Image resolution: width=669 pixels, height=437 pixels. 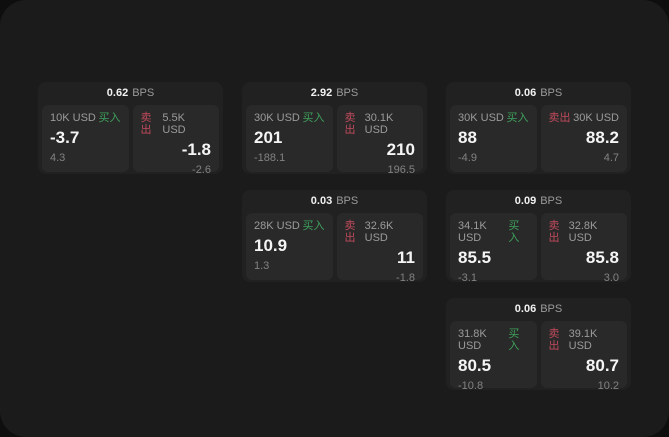 I want to click on sell-secondary-value: 4.7, so click(x=611, y=158).